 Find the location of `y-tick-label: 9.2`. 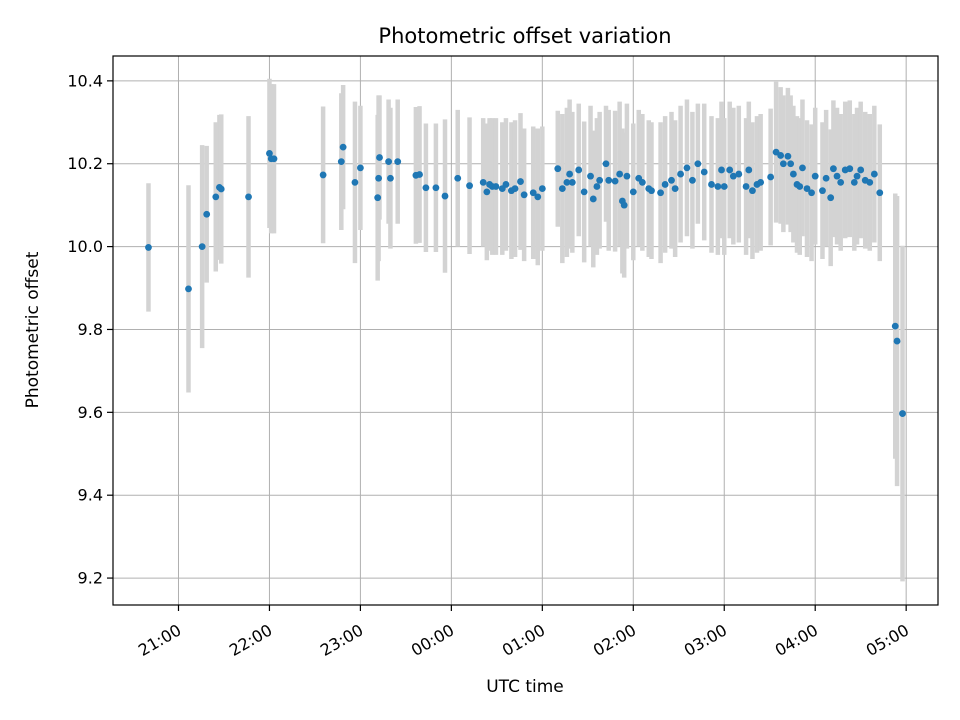

y-tick-label: 9.2 is located at coordinates (90, 578).